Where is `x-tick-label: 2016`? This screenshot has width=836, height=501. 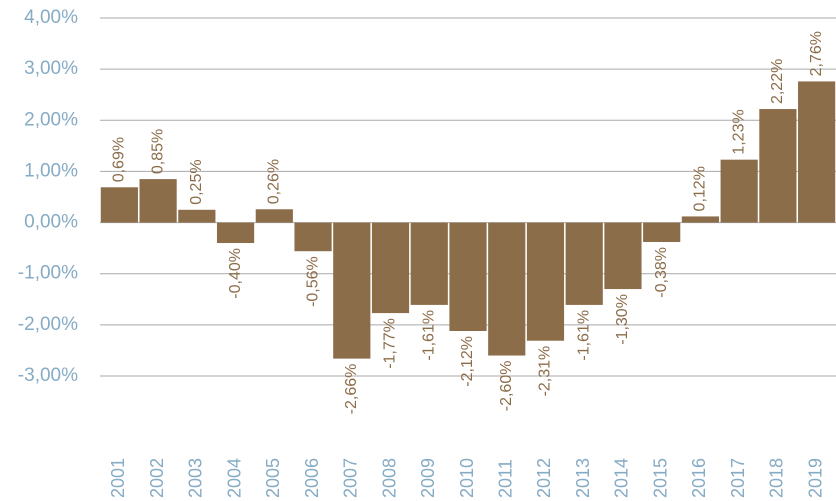
x-tick-label: 2016 is located at coordinates (699, 478).